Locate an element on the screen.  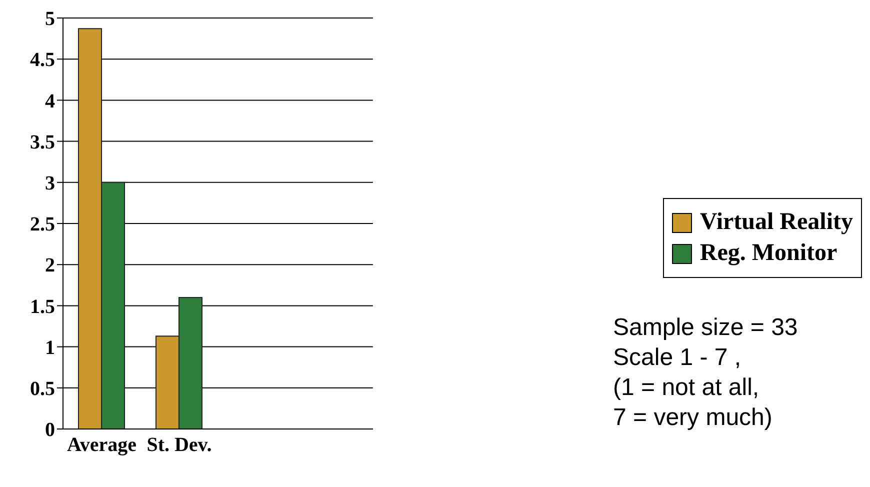
text: Scale 1 - 7 , is located at coordinates (677, 358).